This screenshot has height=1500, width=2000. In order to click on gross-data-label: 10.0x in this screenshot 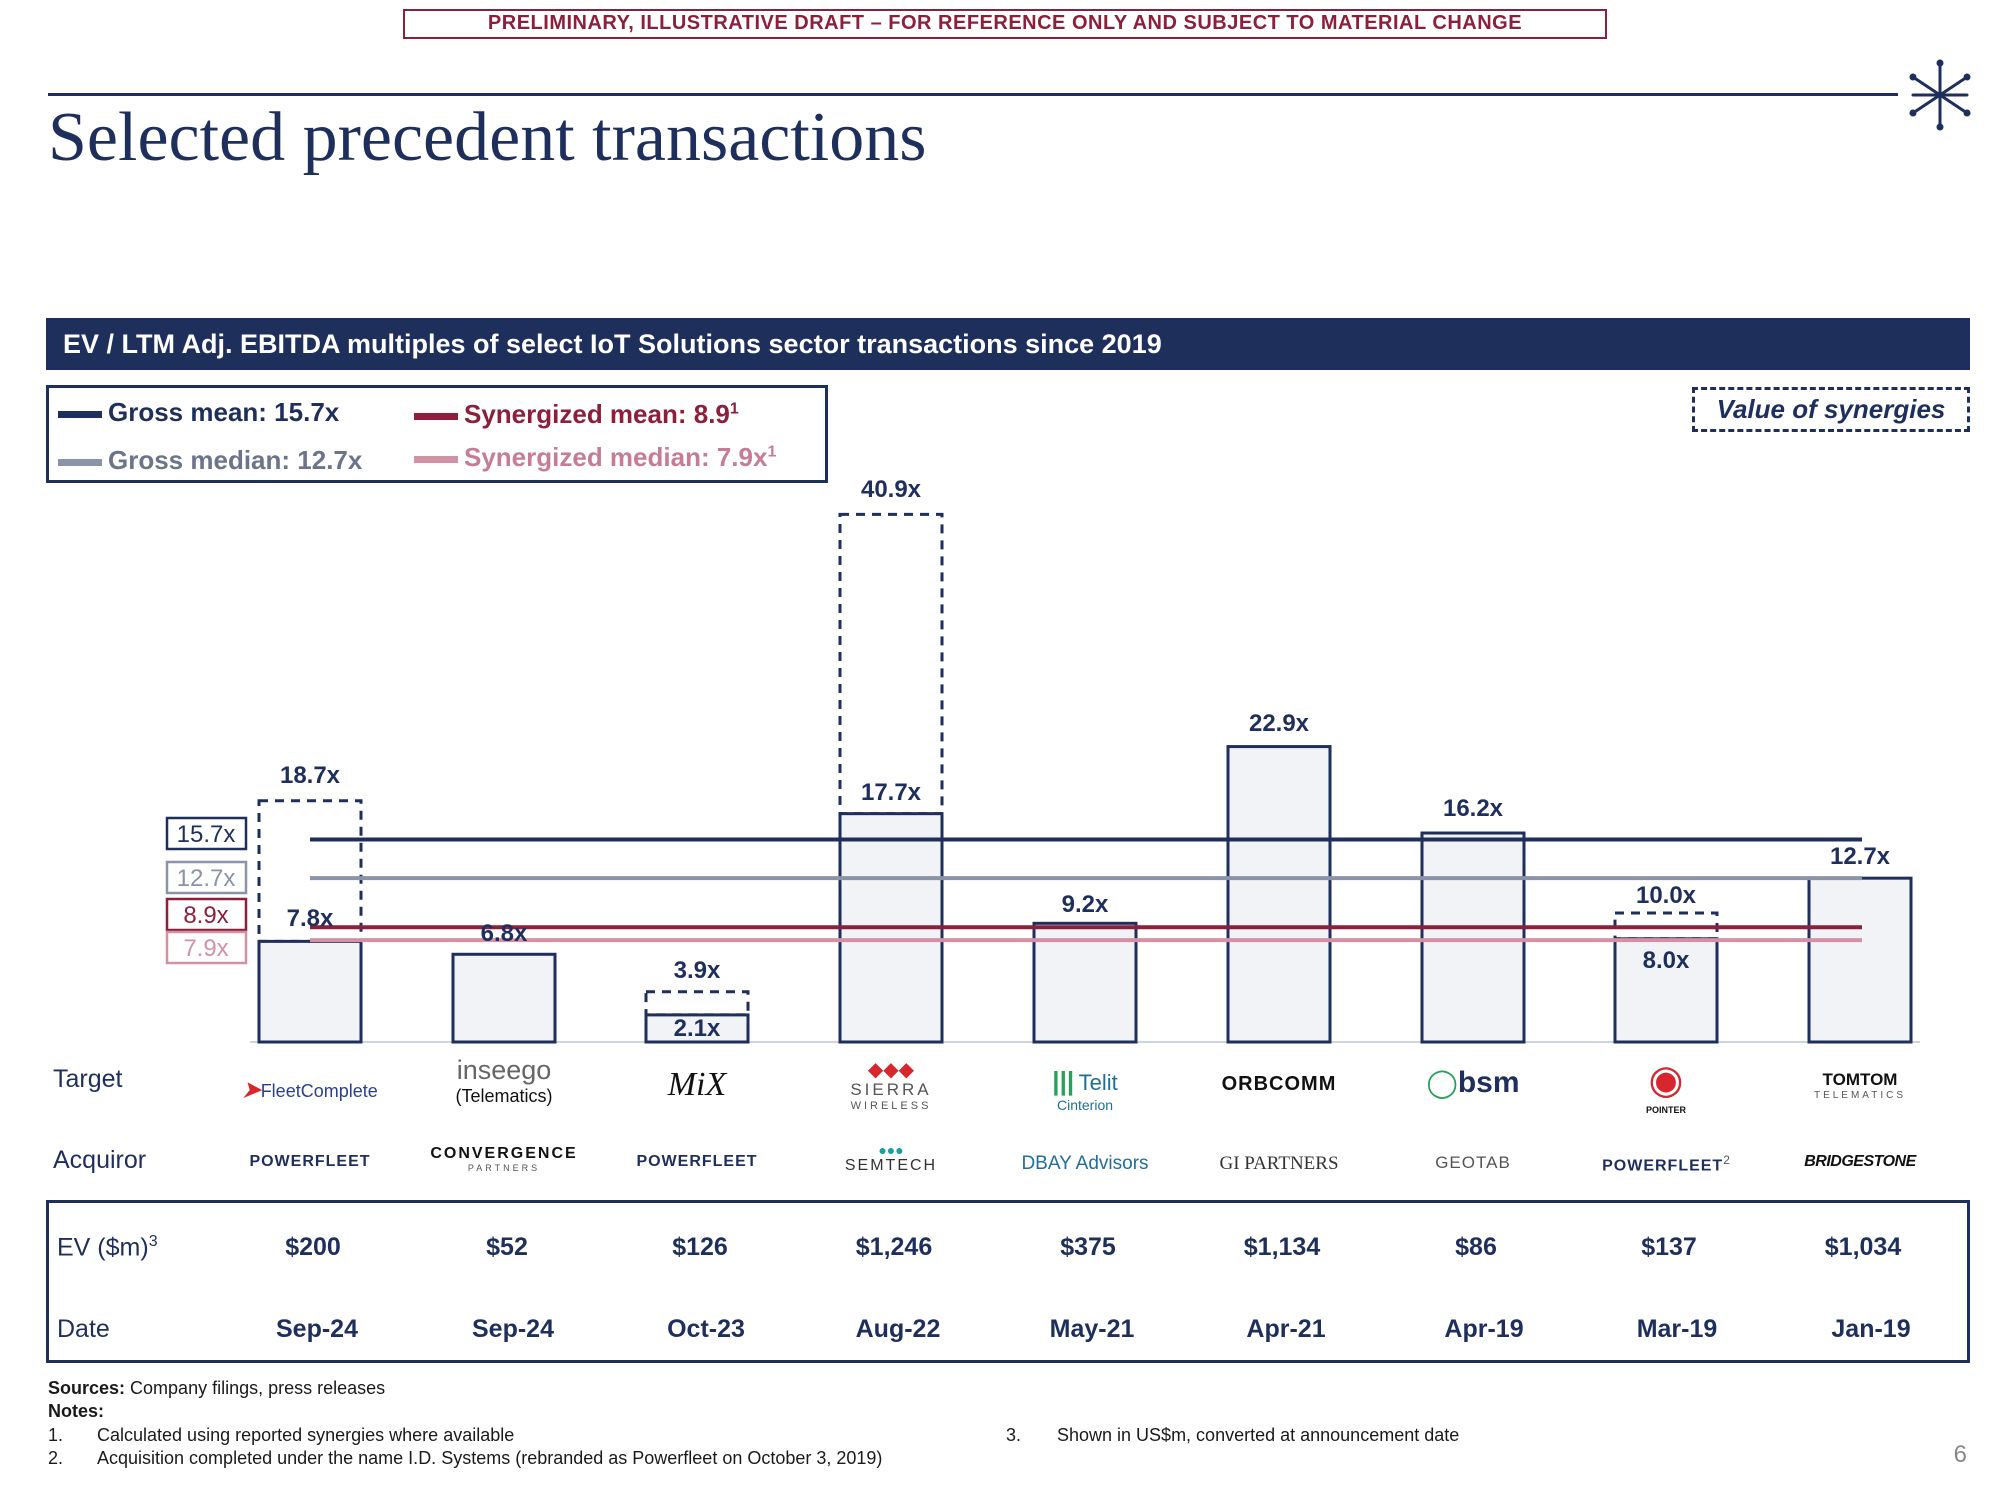, I will do `click(1666, 895)`.